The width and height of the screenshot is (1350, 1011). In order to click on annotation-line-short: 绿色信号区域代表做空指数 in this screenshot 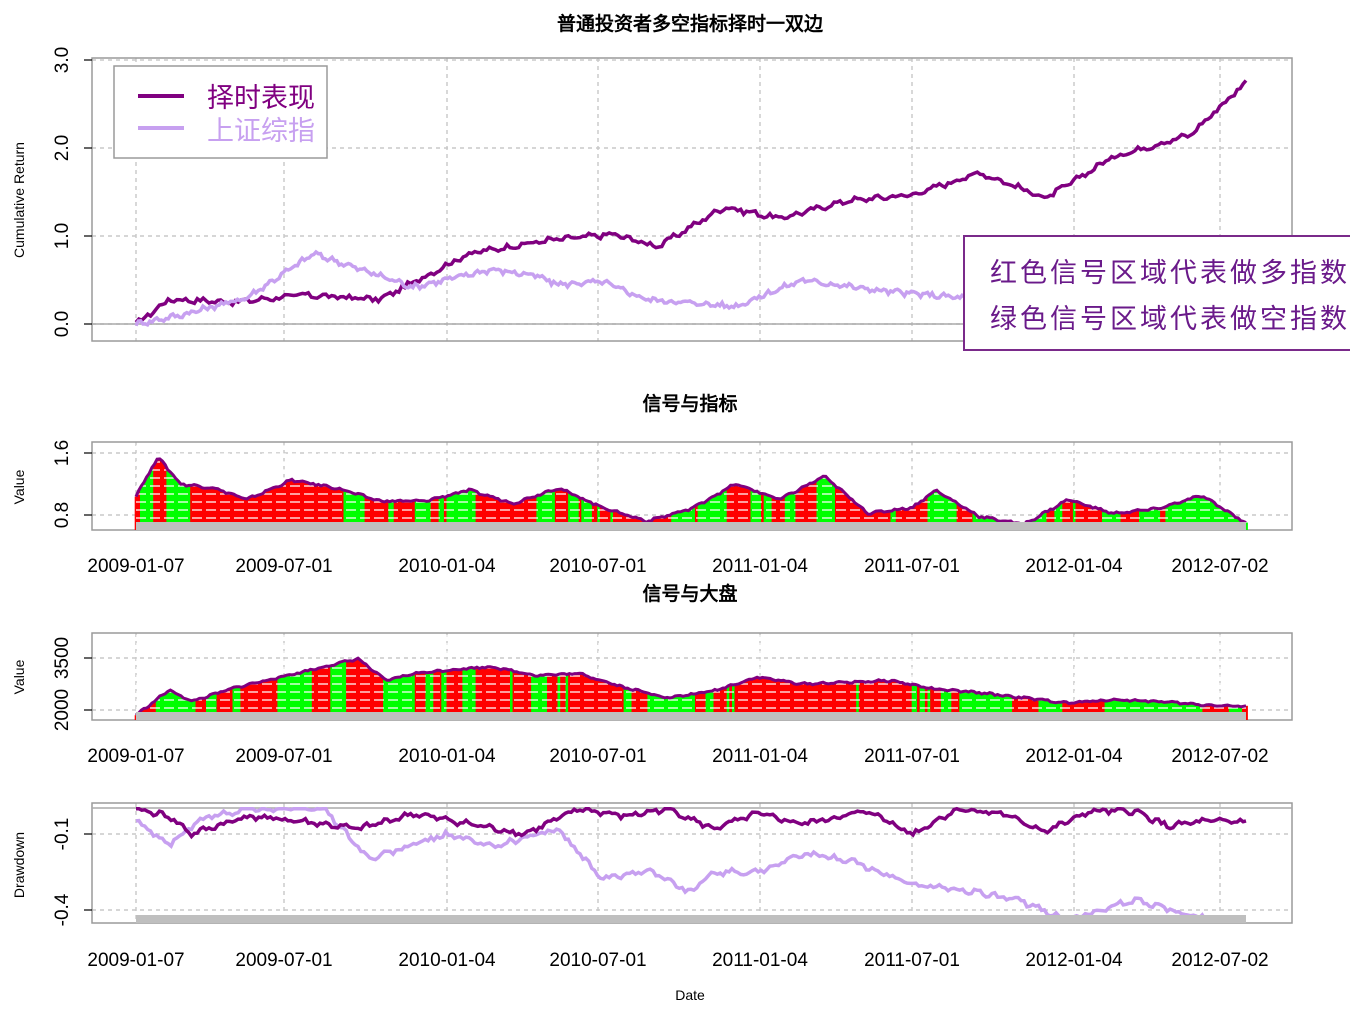, I will do `click(1170, 319)`.